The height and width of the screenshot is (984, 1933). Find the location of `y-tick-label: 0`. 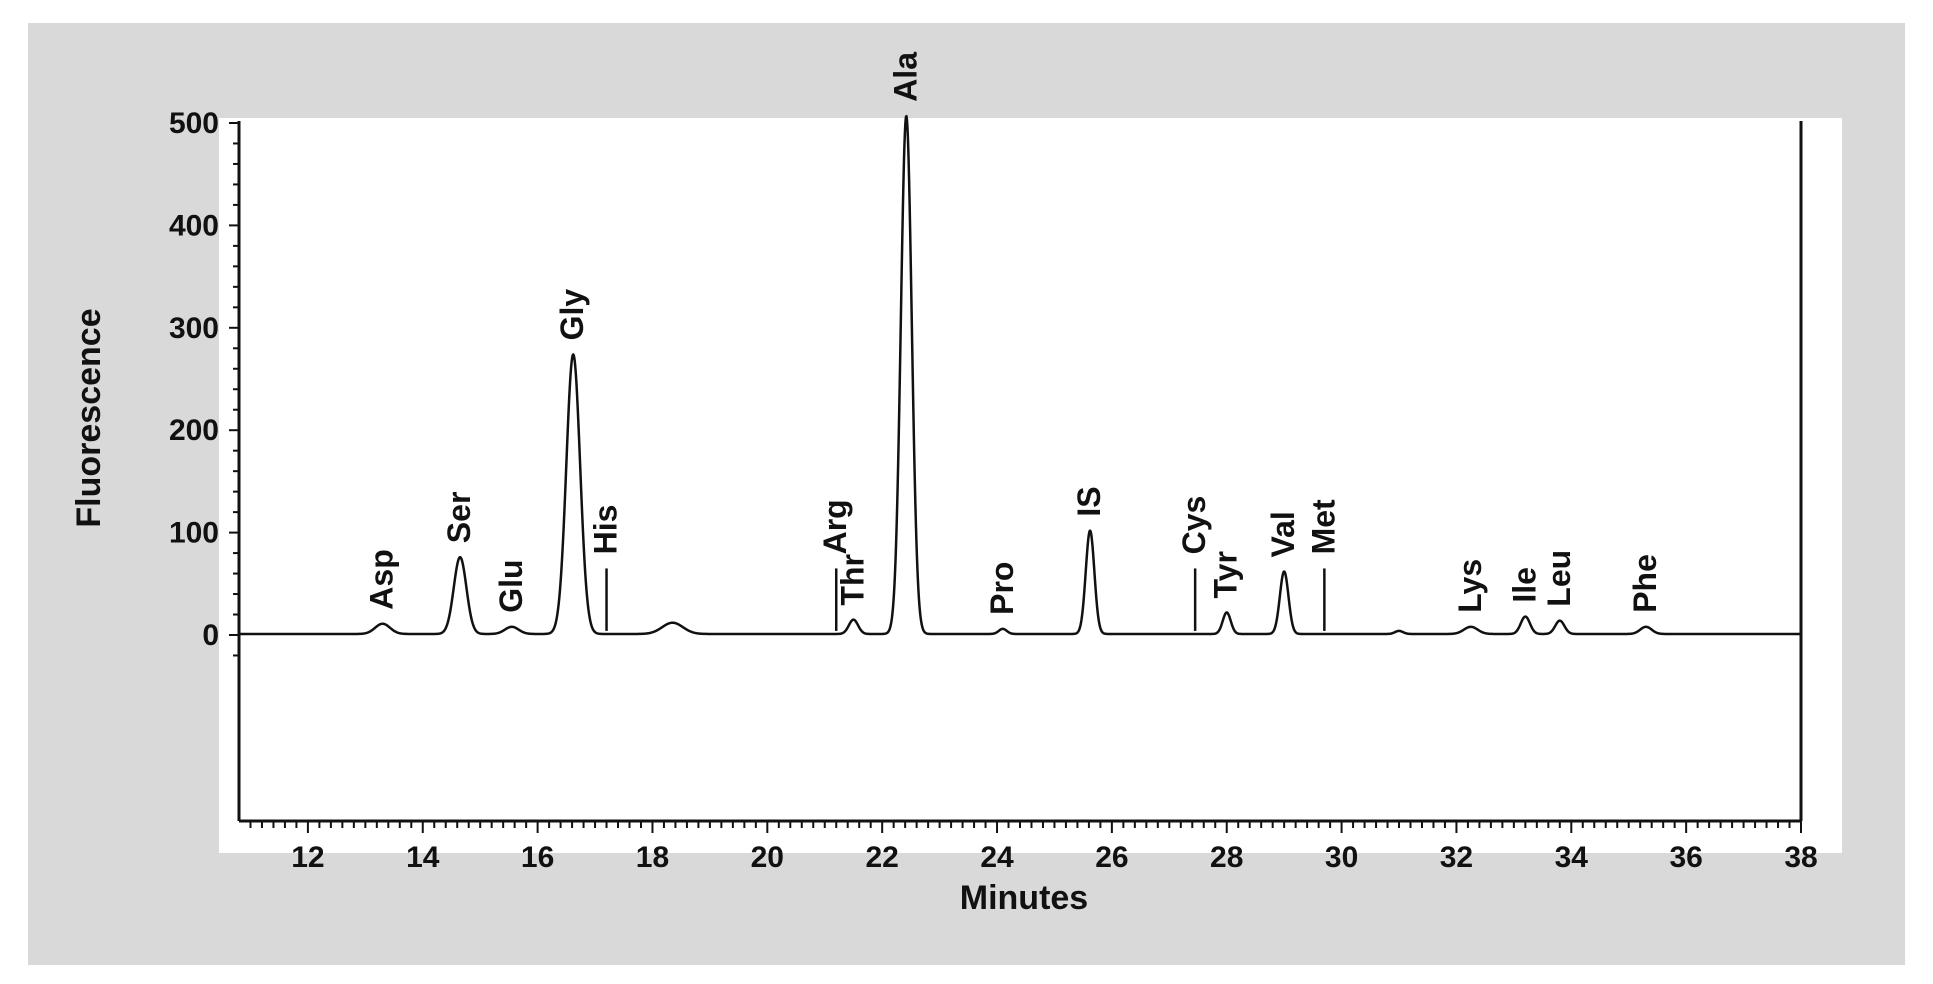

y-tick-label: 0 is located at coordinates (210, 635).